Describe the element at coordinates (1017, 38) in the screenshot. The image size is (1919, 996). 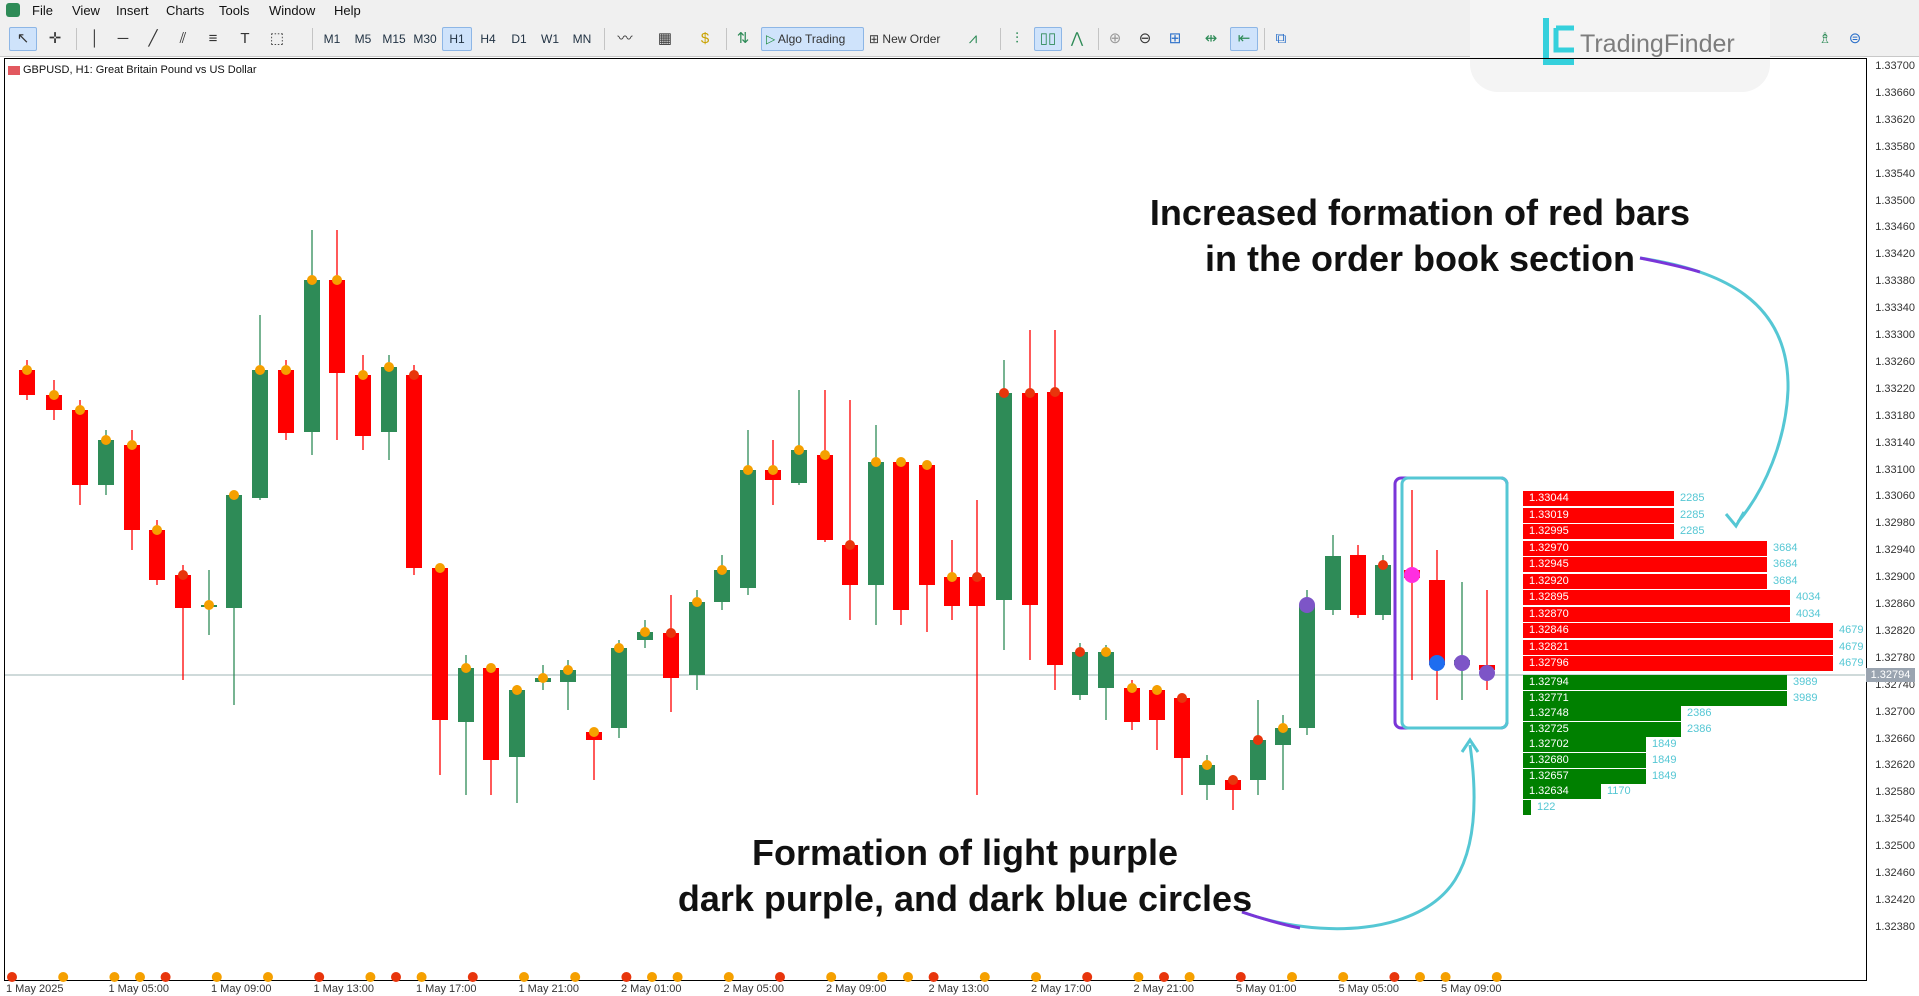
I see `bar-chart-icon: ⫶` at that location.